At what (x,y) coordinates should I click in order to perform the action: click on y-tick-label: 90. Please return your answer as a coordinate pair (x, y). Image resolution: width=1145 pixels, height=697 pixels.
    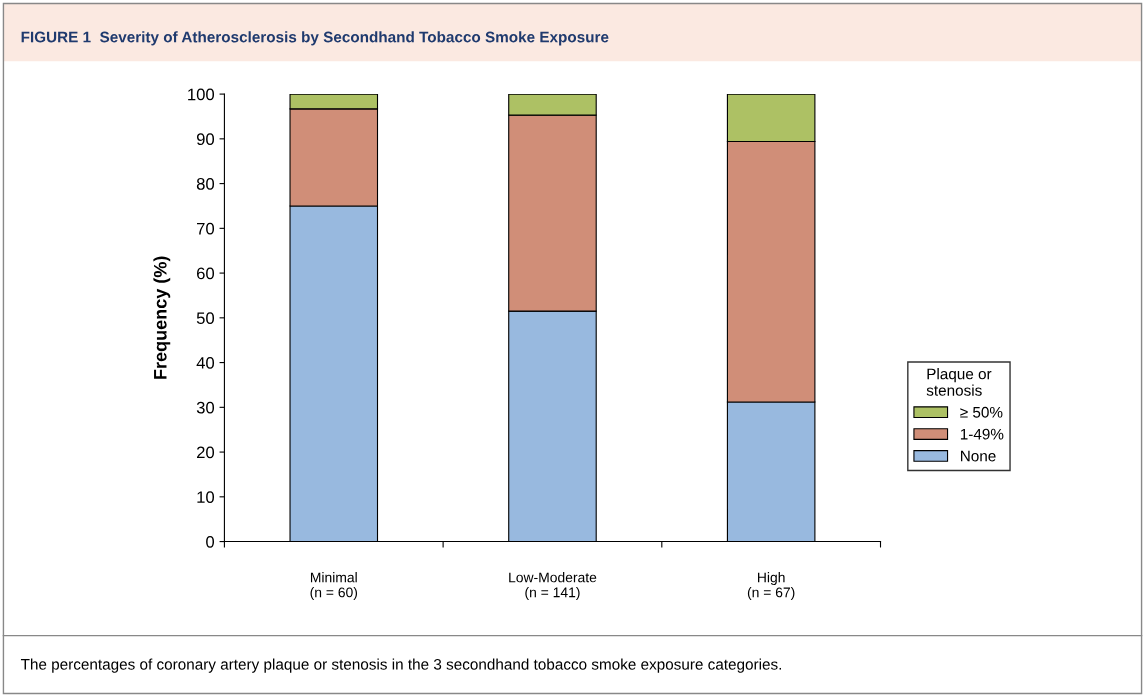
    Looking at the image, I should click on (205, 139).